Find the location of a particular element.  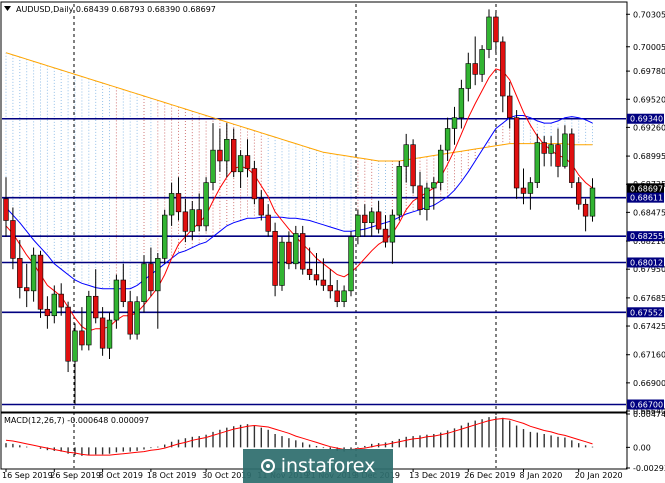

price-tick-label: 0.69520 is located at coordinates (649, 99).